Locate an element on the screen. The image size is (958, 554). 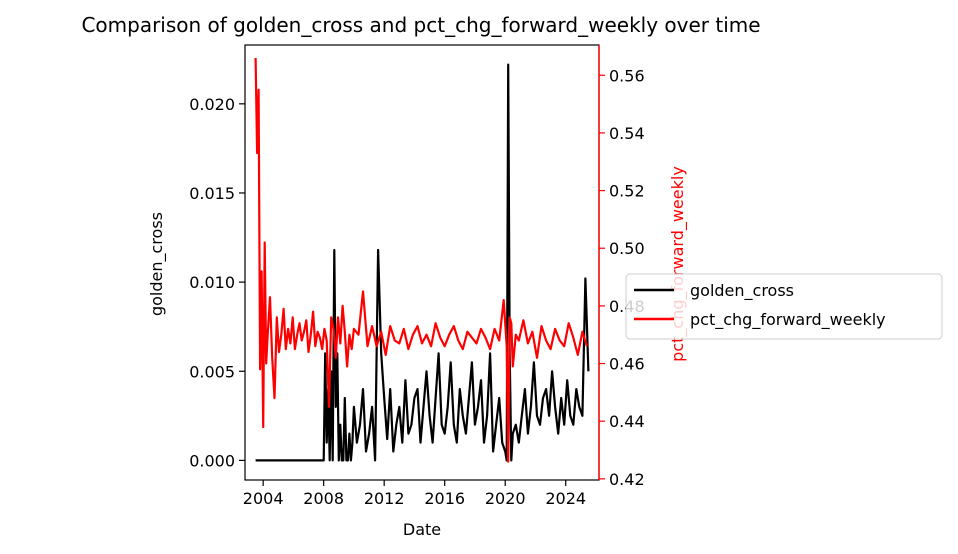
legend-label-pct-chg: pct_chg_forward_weekly is located at coordinates (788, 320).